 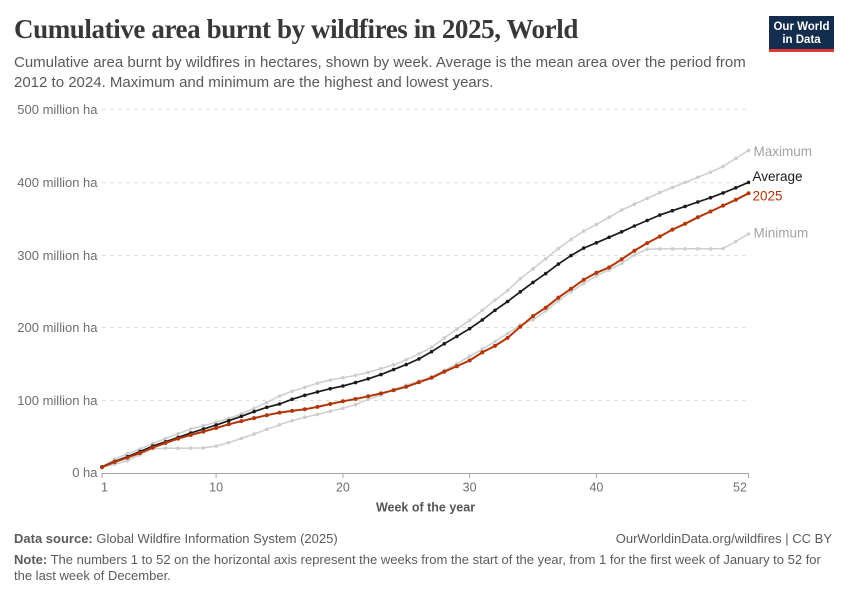 I want to click on svg-text: 100 million ha, so click(x=57, y=400).